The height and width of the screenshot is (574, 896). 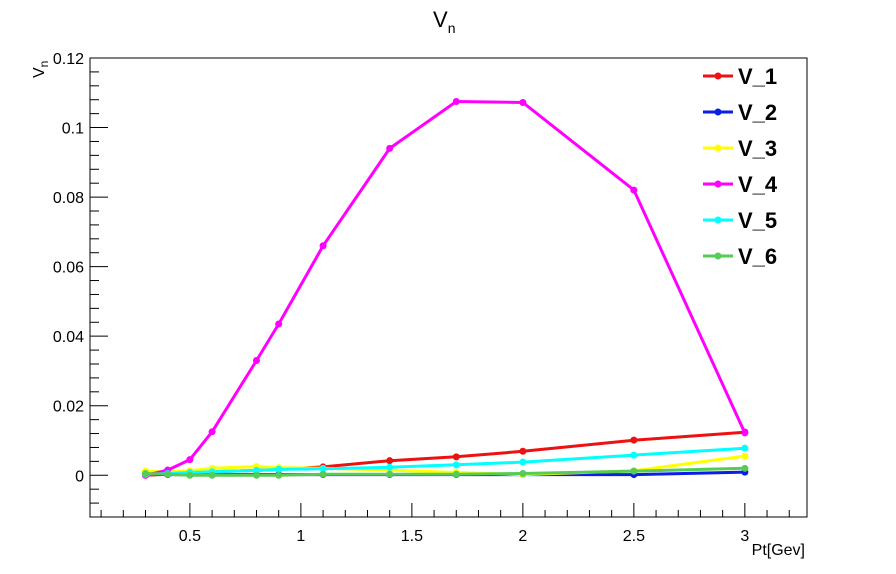 I want to click on y-tick-label: 0, so click(x=79, y=476).